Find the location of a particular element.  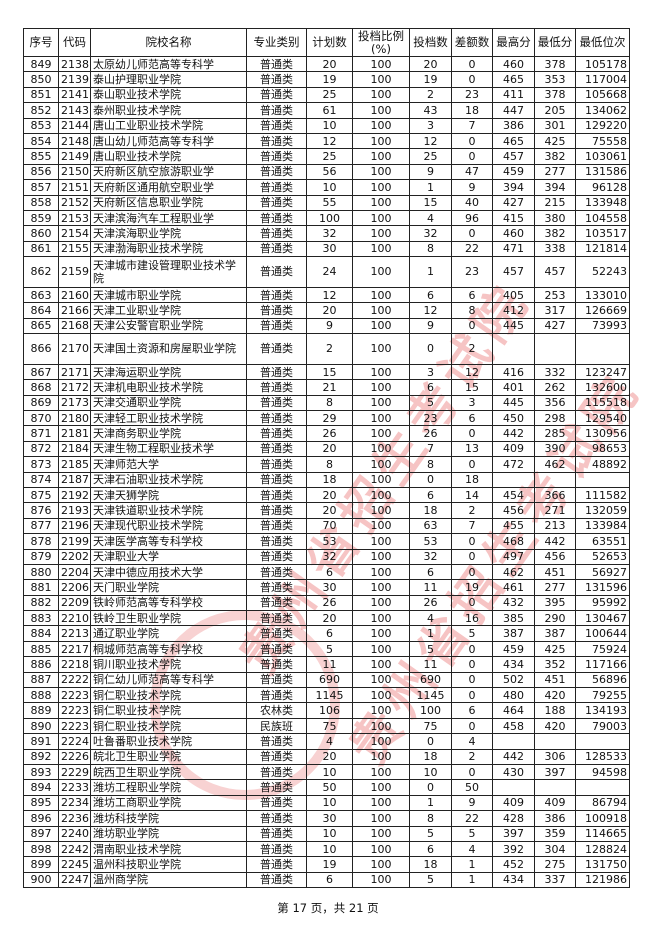

cell-seq: 866 is located at coordinates (41, 349).